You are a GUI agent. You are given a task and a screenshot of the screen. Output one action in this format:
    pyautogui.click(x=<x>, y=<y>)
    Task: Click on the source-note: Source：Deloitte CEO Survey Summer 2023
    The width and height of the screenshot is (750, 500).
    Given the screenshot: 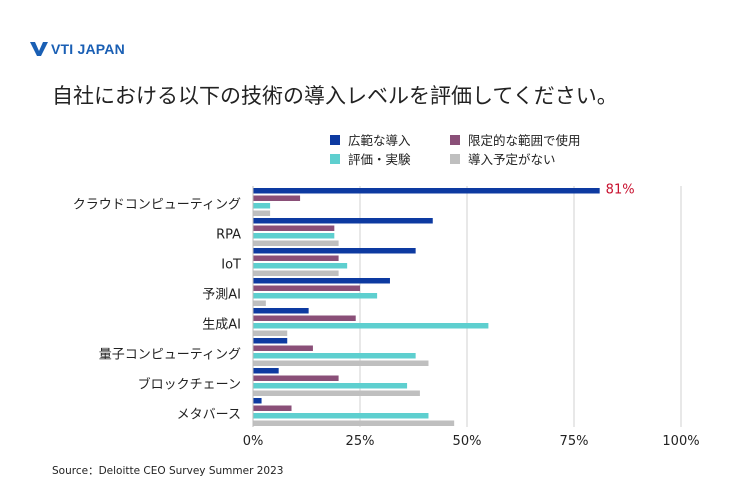 What is the action you would take?
    pyautogui.click(x=168, y=471)
    